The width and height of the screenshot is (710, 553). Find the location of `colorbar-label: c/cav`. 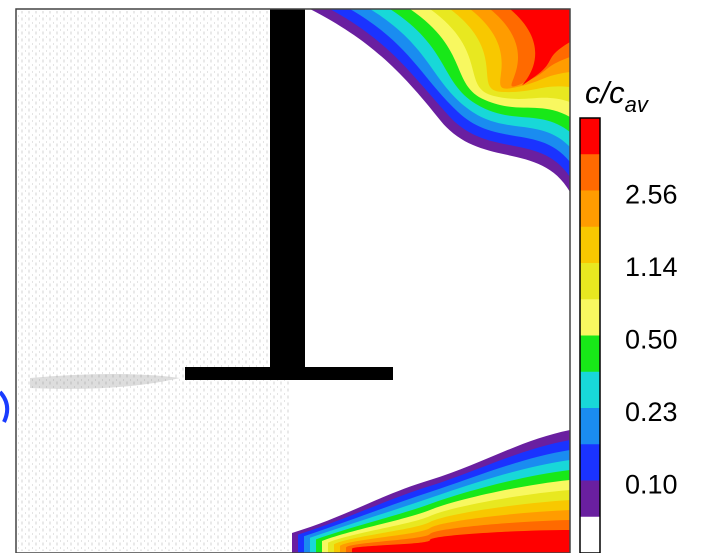

colorbar-label: c/cav is located at coordinates (617, 96).